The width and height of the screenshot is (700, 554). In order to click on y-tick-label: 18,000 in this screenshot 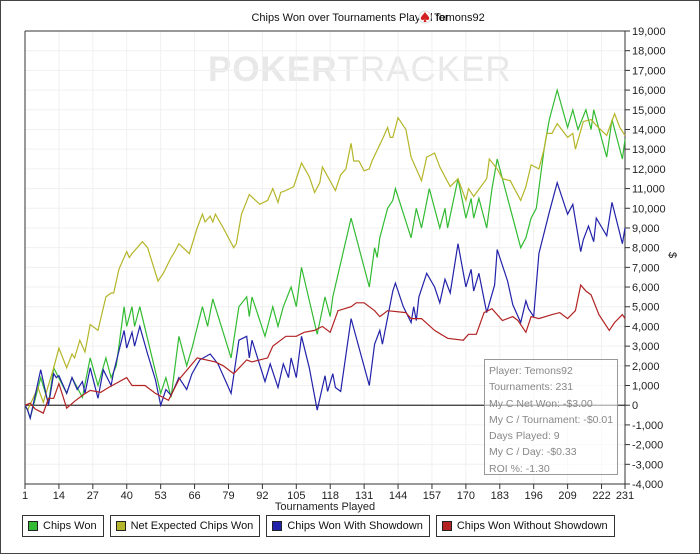, I will do `click(649, 52)`.